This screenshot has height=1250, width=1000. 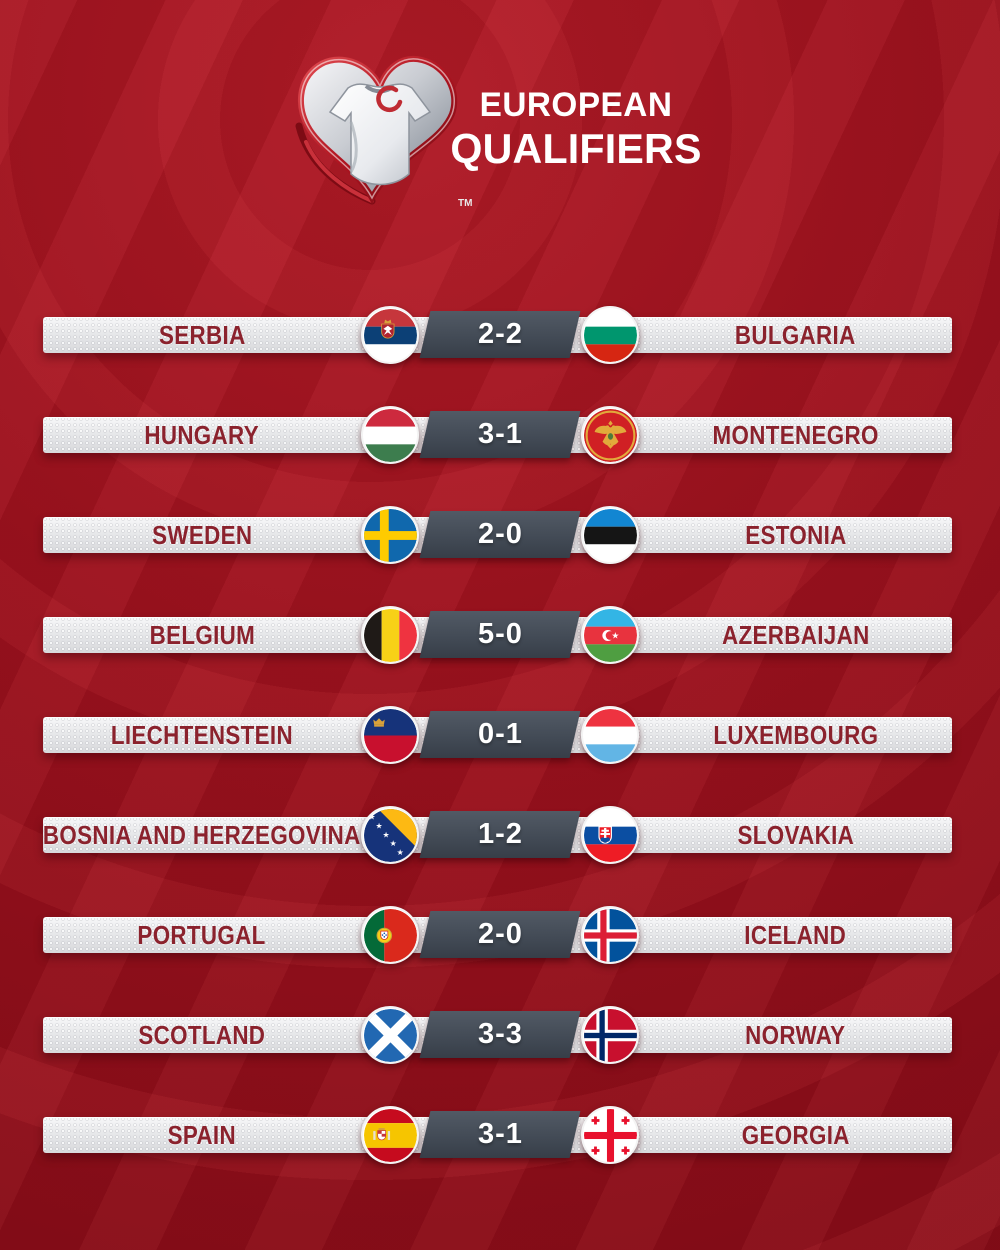 I want to click on score-box: 1-2, so click(x=500, y=834).